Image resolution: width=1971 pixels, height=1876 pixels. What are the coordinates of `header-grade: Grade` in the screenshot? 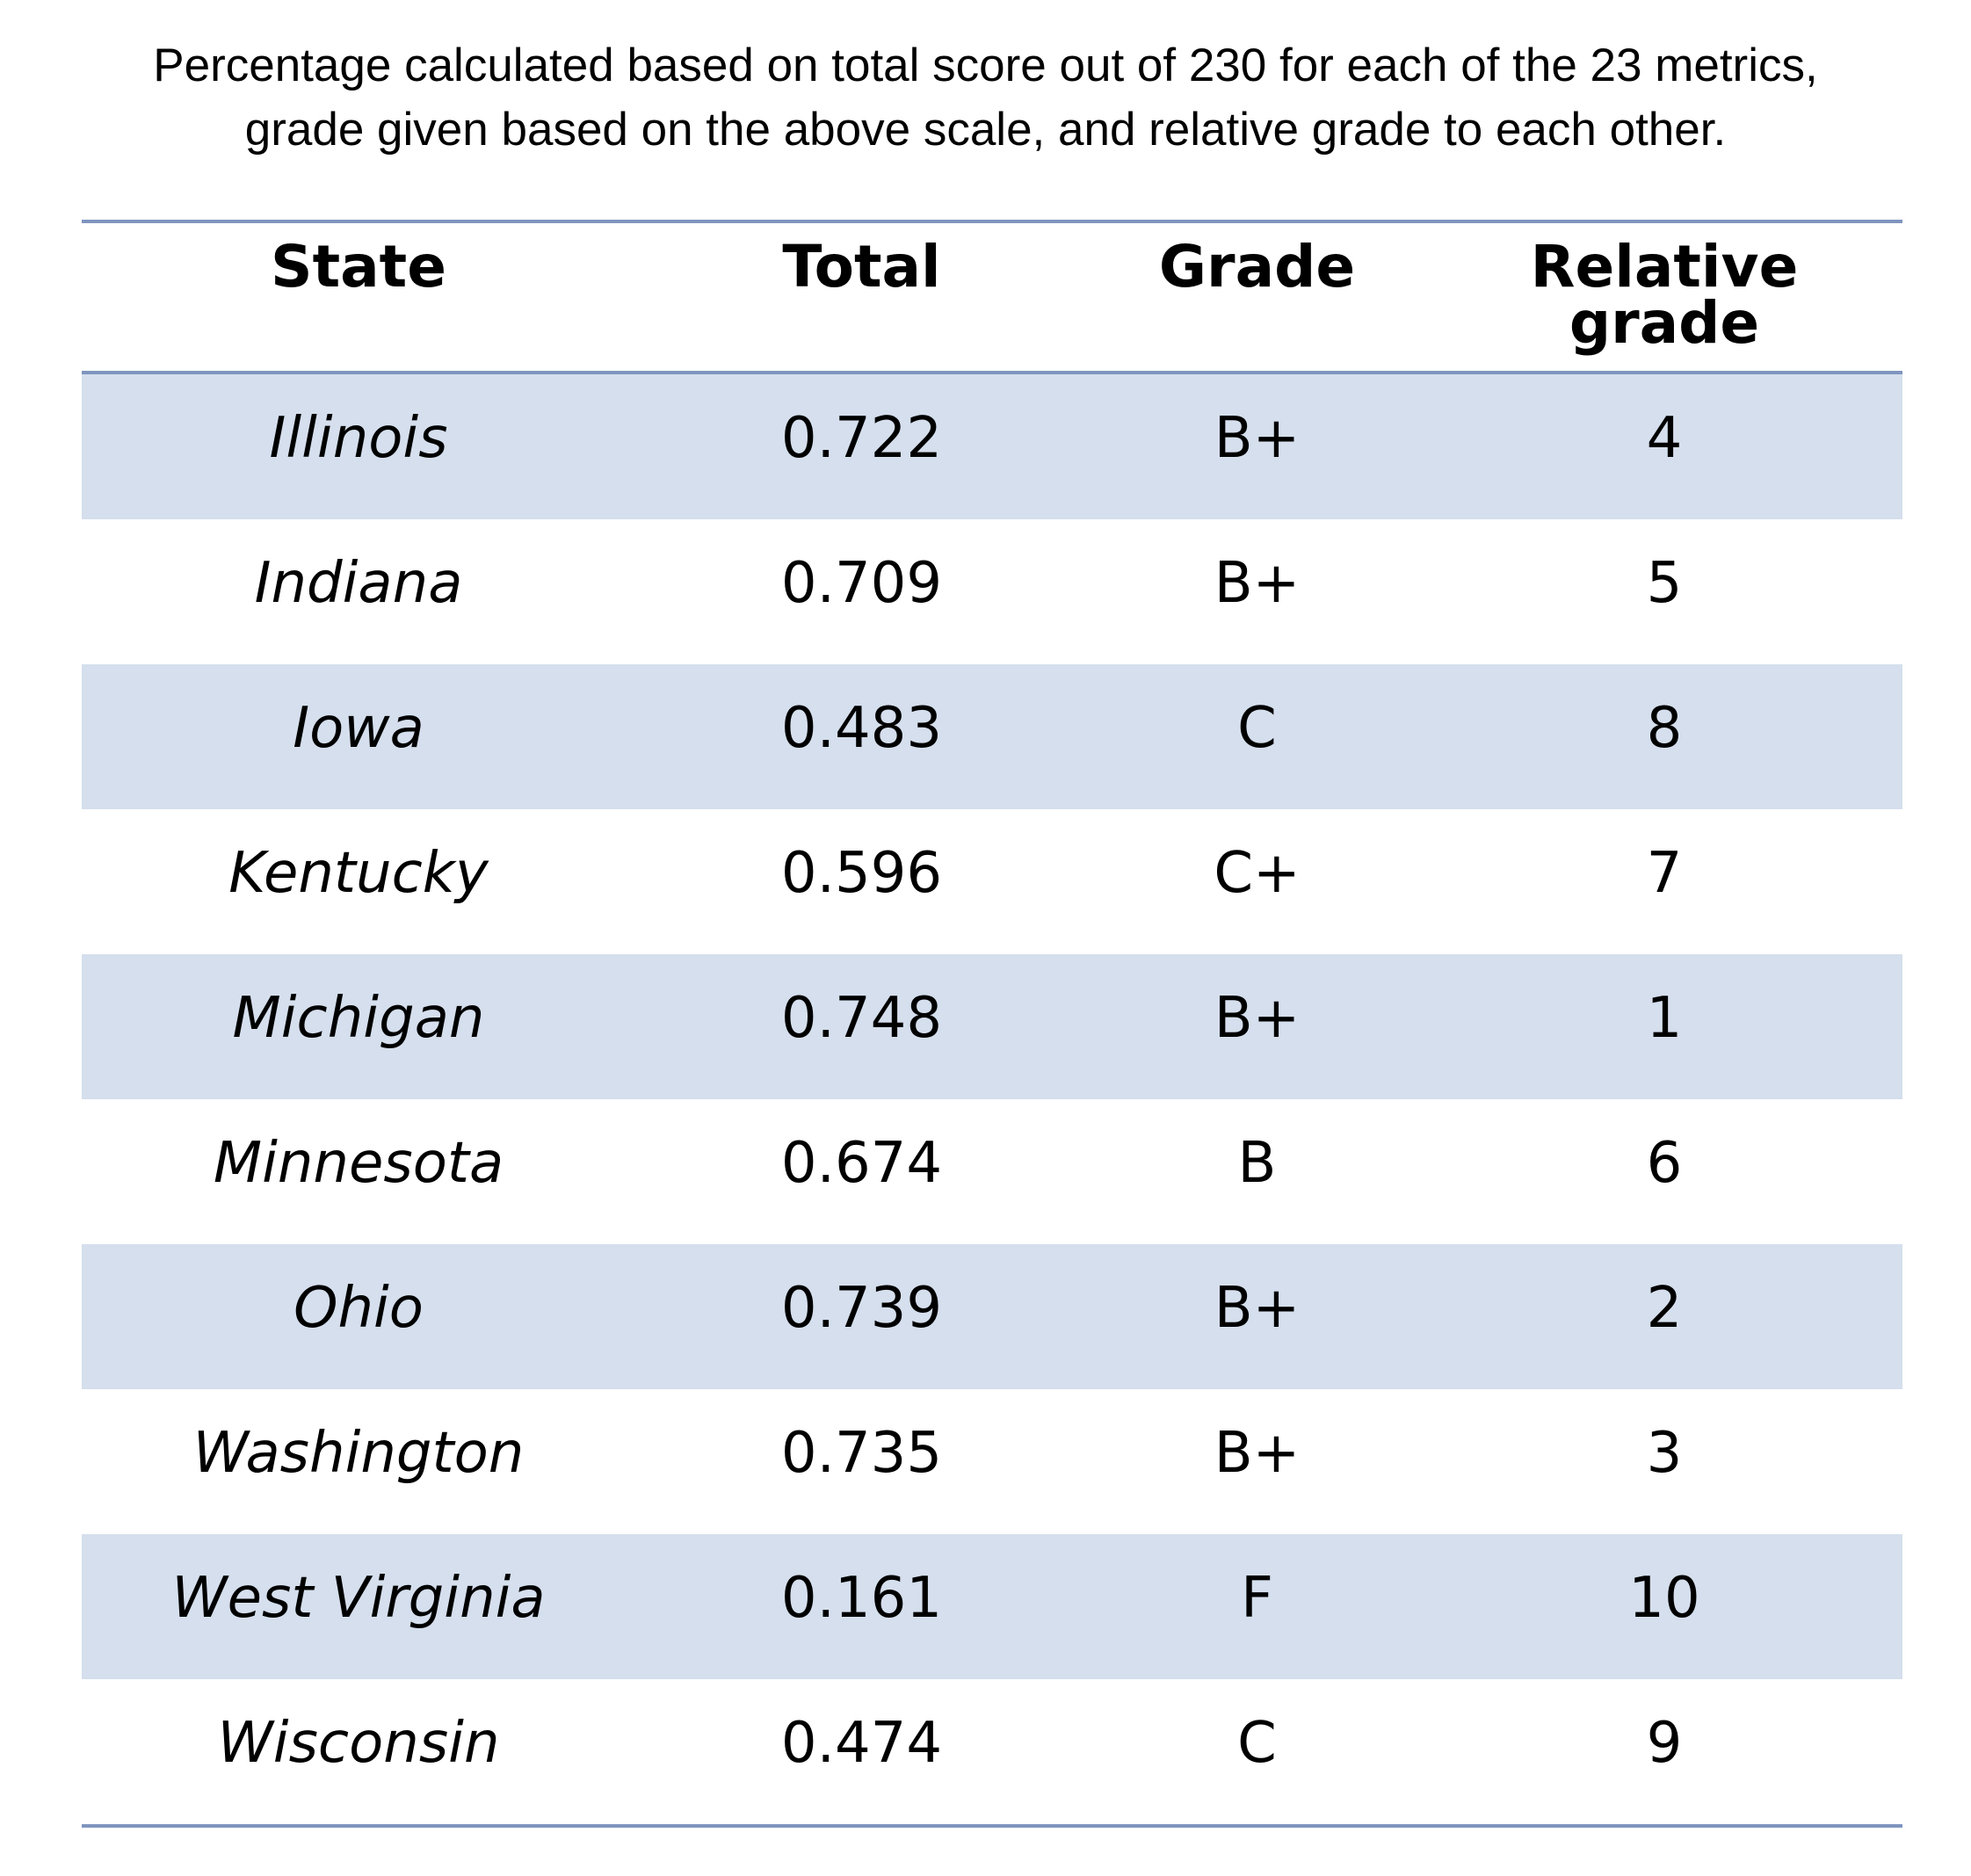 It's located at (1257, 267).